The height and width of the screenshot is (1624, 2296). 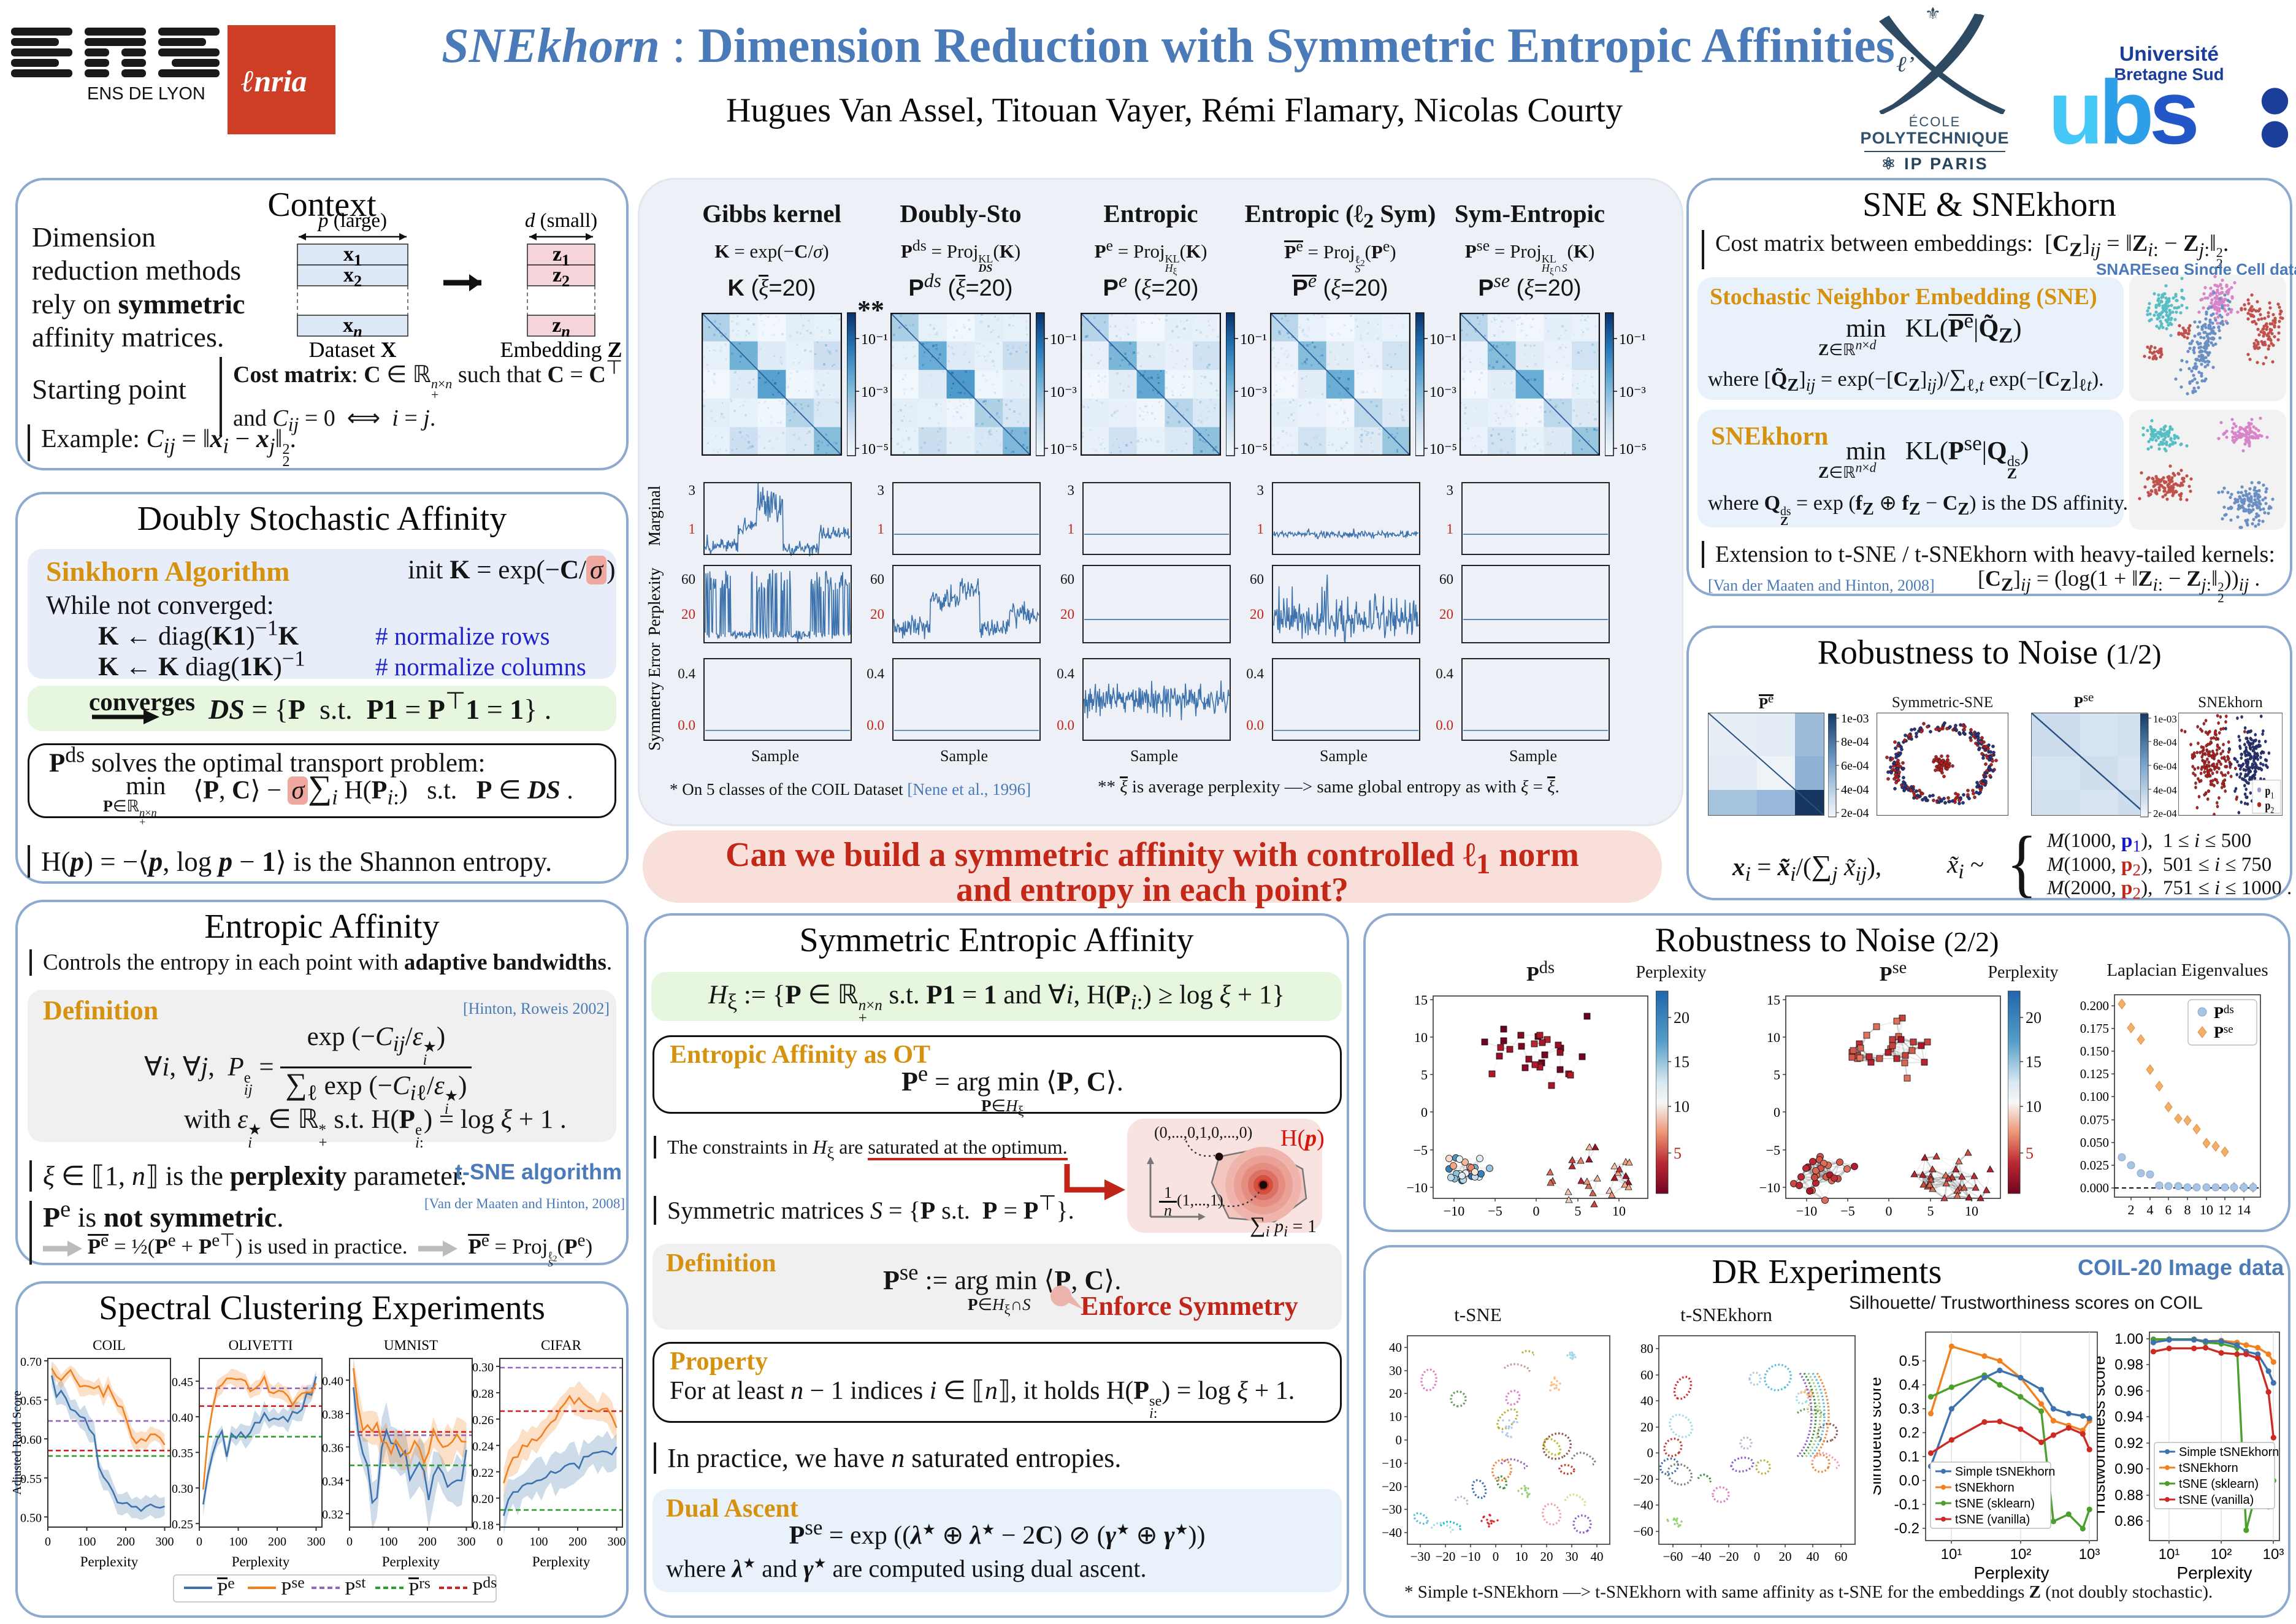 What do you see at coordinates (332, 1515) in the screenshot?
I see `svg-text: 0.32` at bounding box center [332, 1515].